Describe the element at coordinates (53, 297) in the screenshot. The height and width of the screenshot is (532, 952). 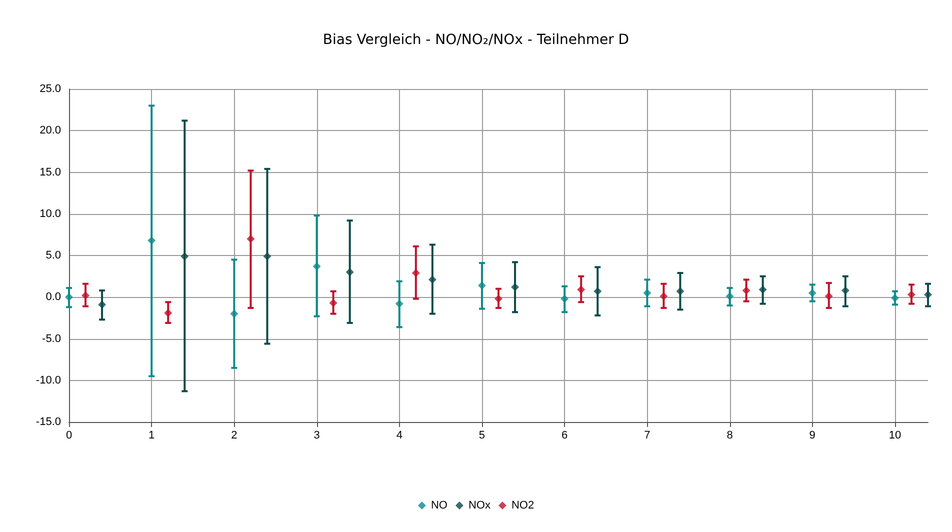
I see `y-tick-label: 0.0` at that location.